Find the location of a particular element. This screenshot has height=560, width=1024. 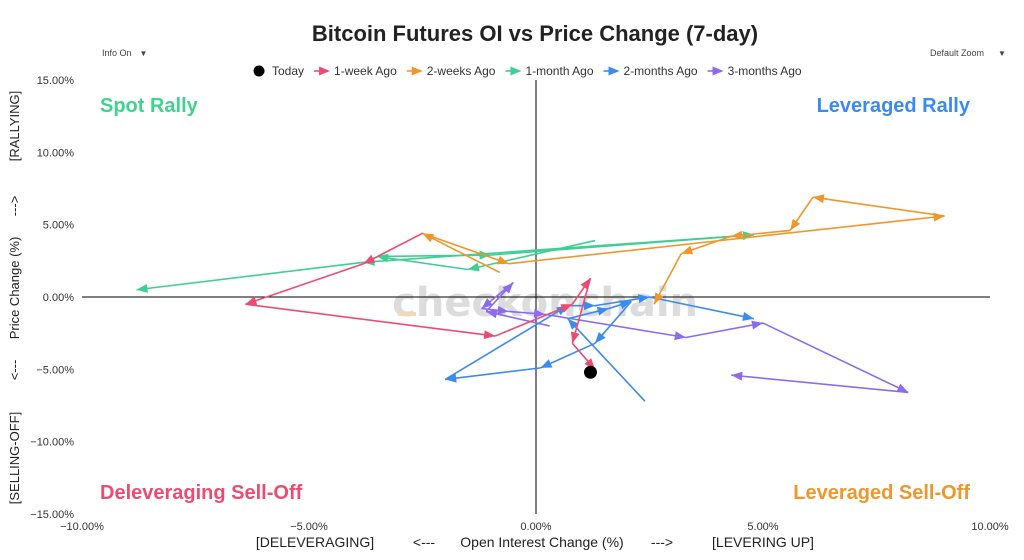

zoom-select: Default Zoom ▼ is located at coordinates (968, 53).